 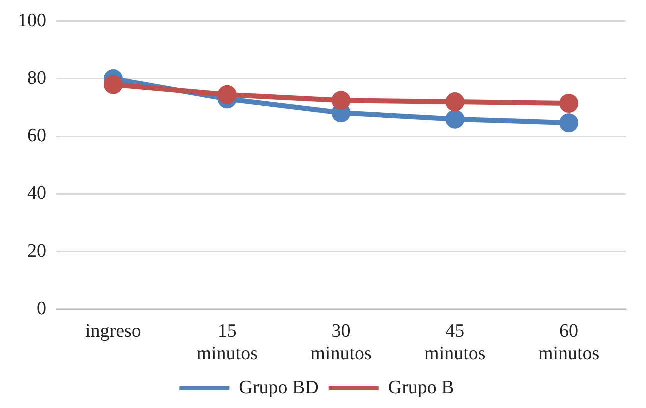 I want to click on y-tick-label: 80, so click(x=37, y=78).